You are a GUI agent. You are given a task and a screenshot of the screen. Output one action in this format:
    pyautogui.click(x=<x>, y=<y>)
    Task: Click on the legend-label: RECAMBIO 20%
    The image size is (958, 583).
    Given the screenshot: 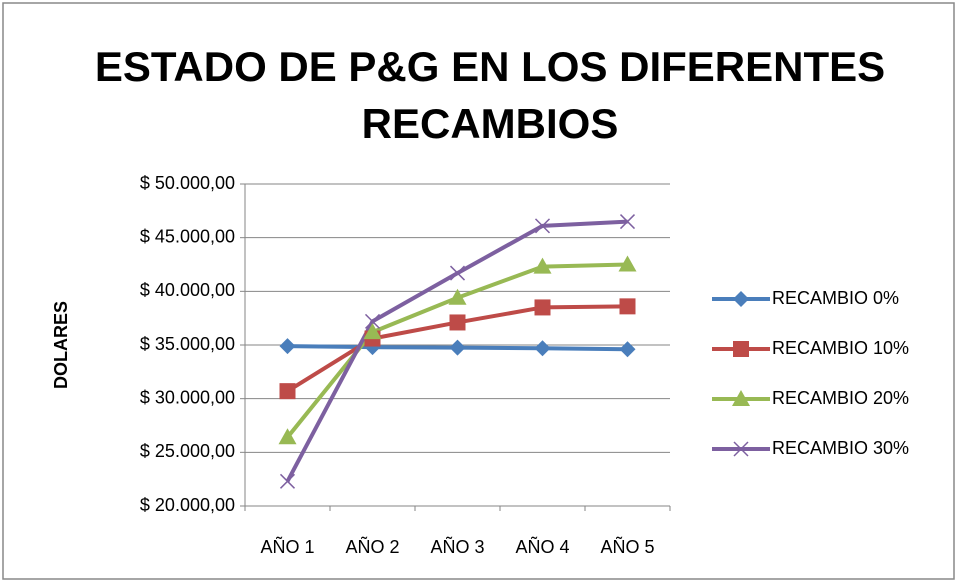 What is the action you would take?
    pyautogui.click(x=840, y=398)
    